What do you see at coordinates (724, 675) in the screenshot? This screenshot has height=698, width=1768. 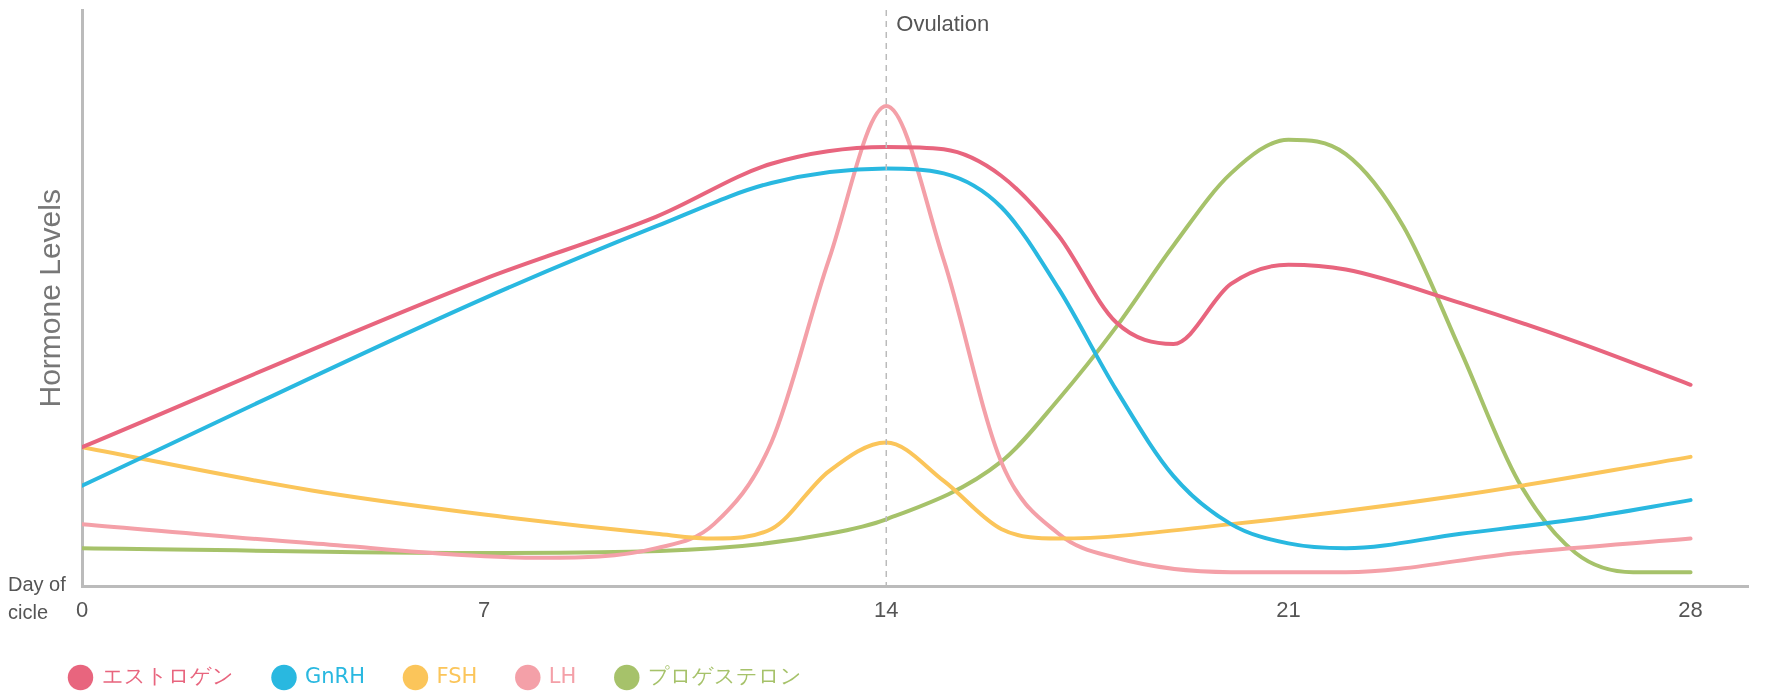 I see `legend-label: プロゲステロン` at bounding box center [724, 675].